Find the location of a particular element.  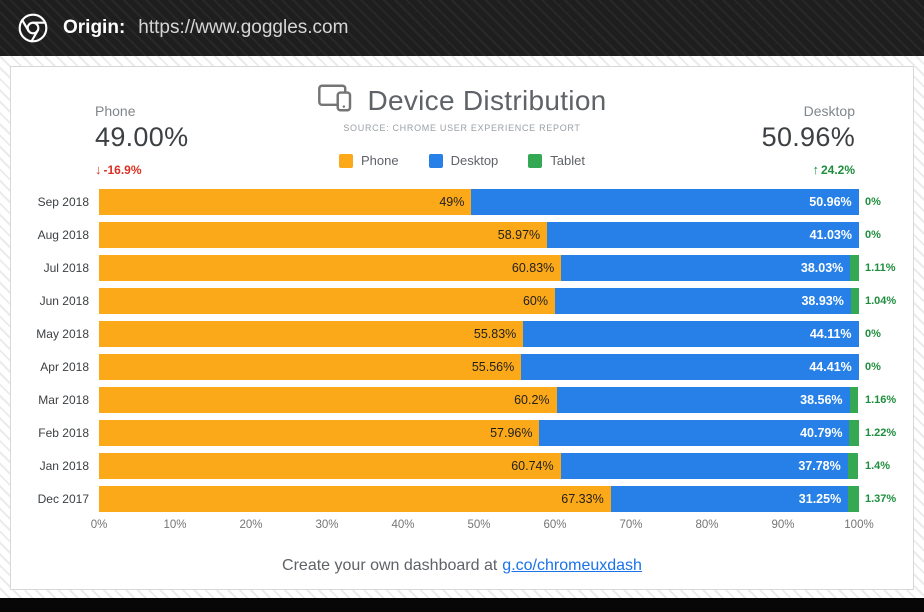

phone-bar-segment: 58.97% is located at coordinates (323, 235).